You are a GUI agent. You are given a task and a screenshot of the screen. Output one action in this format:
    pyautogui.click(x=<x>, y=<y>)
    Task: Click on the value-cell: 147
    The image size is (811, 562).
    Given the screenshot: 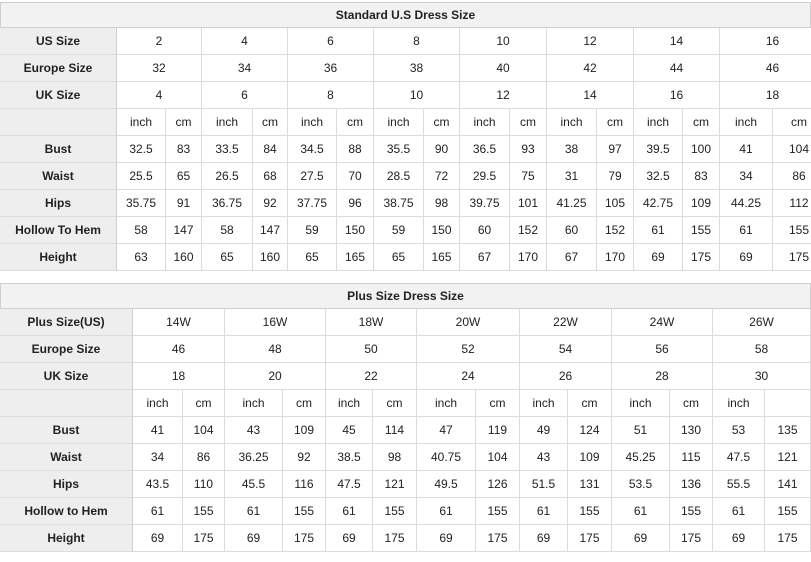 What is the action you would take?
    pyautogui.click(x=184, y=230)
    